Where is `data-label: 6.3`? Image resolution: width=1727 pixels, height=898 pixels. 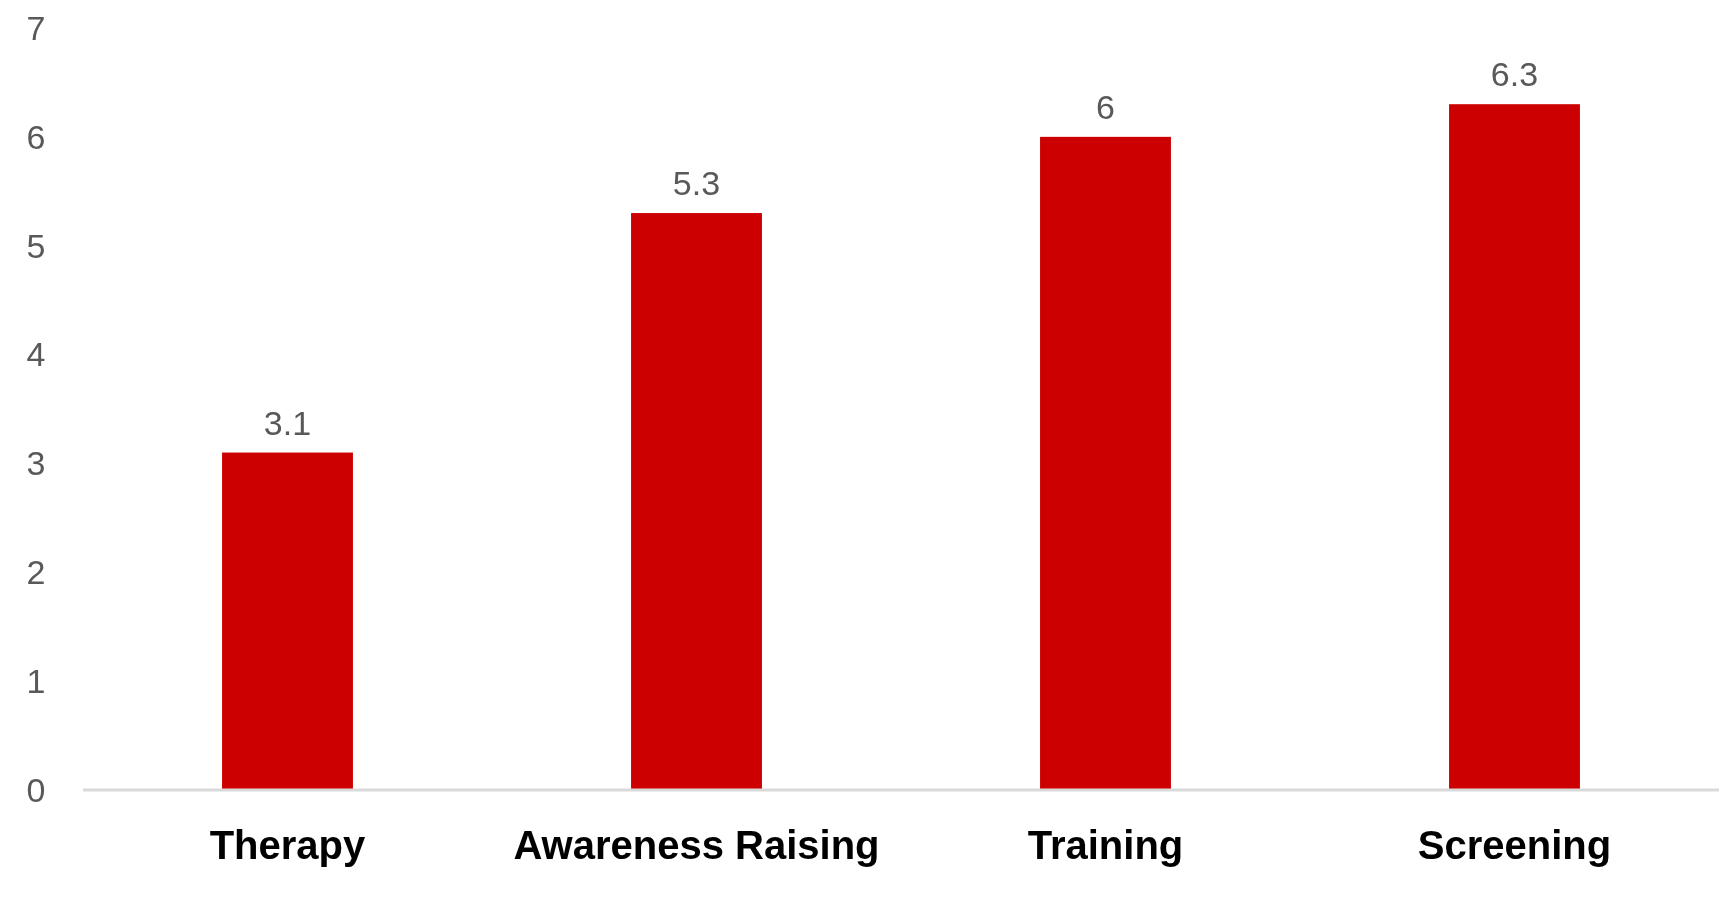
data-label: 6.3 is located at coordinates (1514, 74).